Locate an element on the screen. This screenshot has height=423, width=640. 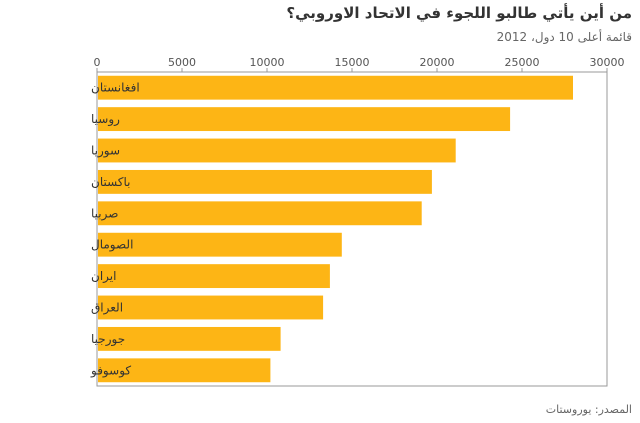
category-label: كوسوفو is located at coordinates (110, 370).